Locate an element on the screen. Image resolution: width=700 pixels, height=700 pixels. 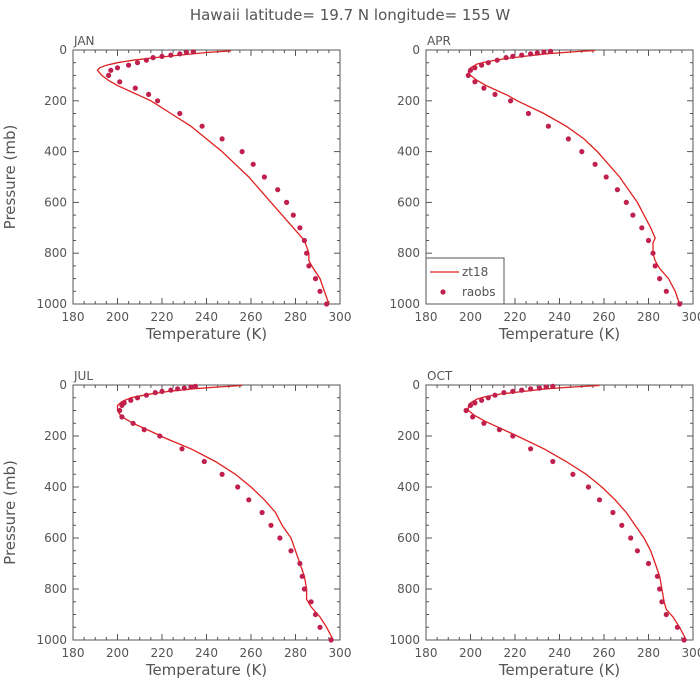
panel-label: JAN is located at coordinates (84, 41).